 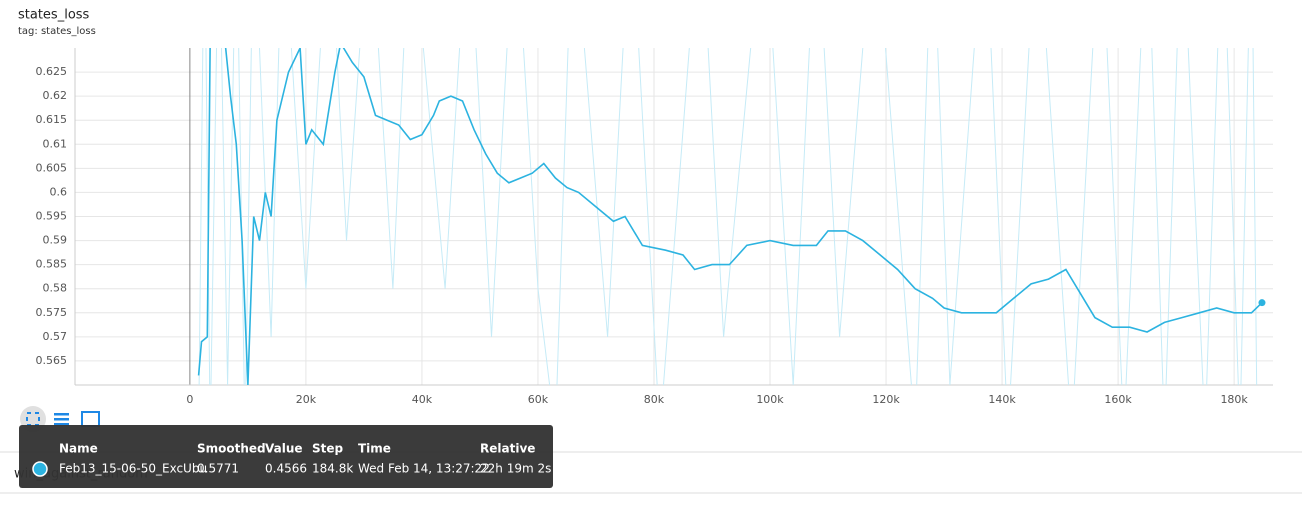 I want to click on x-tick-label: 160k, so click(x=1118, y=399).